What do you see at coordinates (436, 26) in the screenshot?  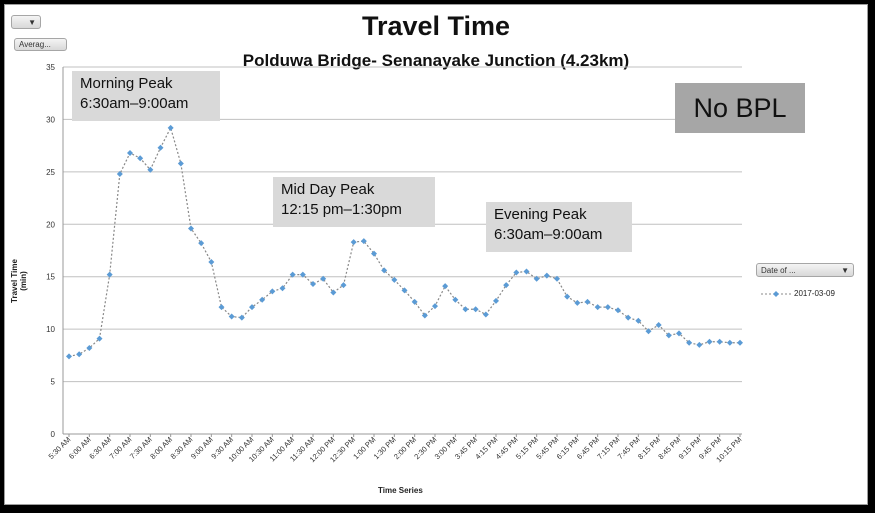 I see `chart-title: Travel Time` at bounding box center [436, 26].